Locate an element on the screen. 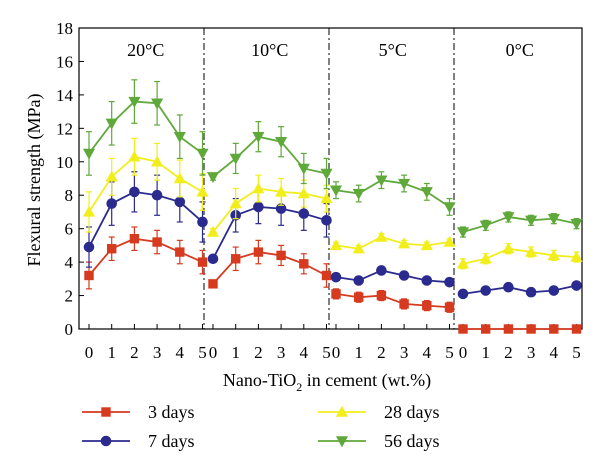 The width and height of the screenshot is (600, 474). x-tick-label: 0 is located at coordinates (336, 352).